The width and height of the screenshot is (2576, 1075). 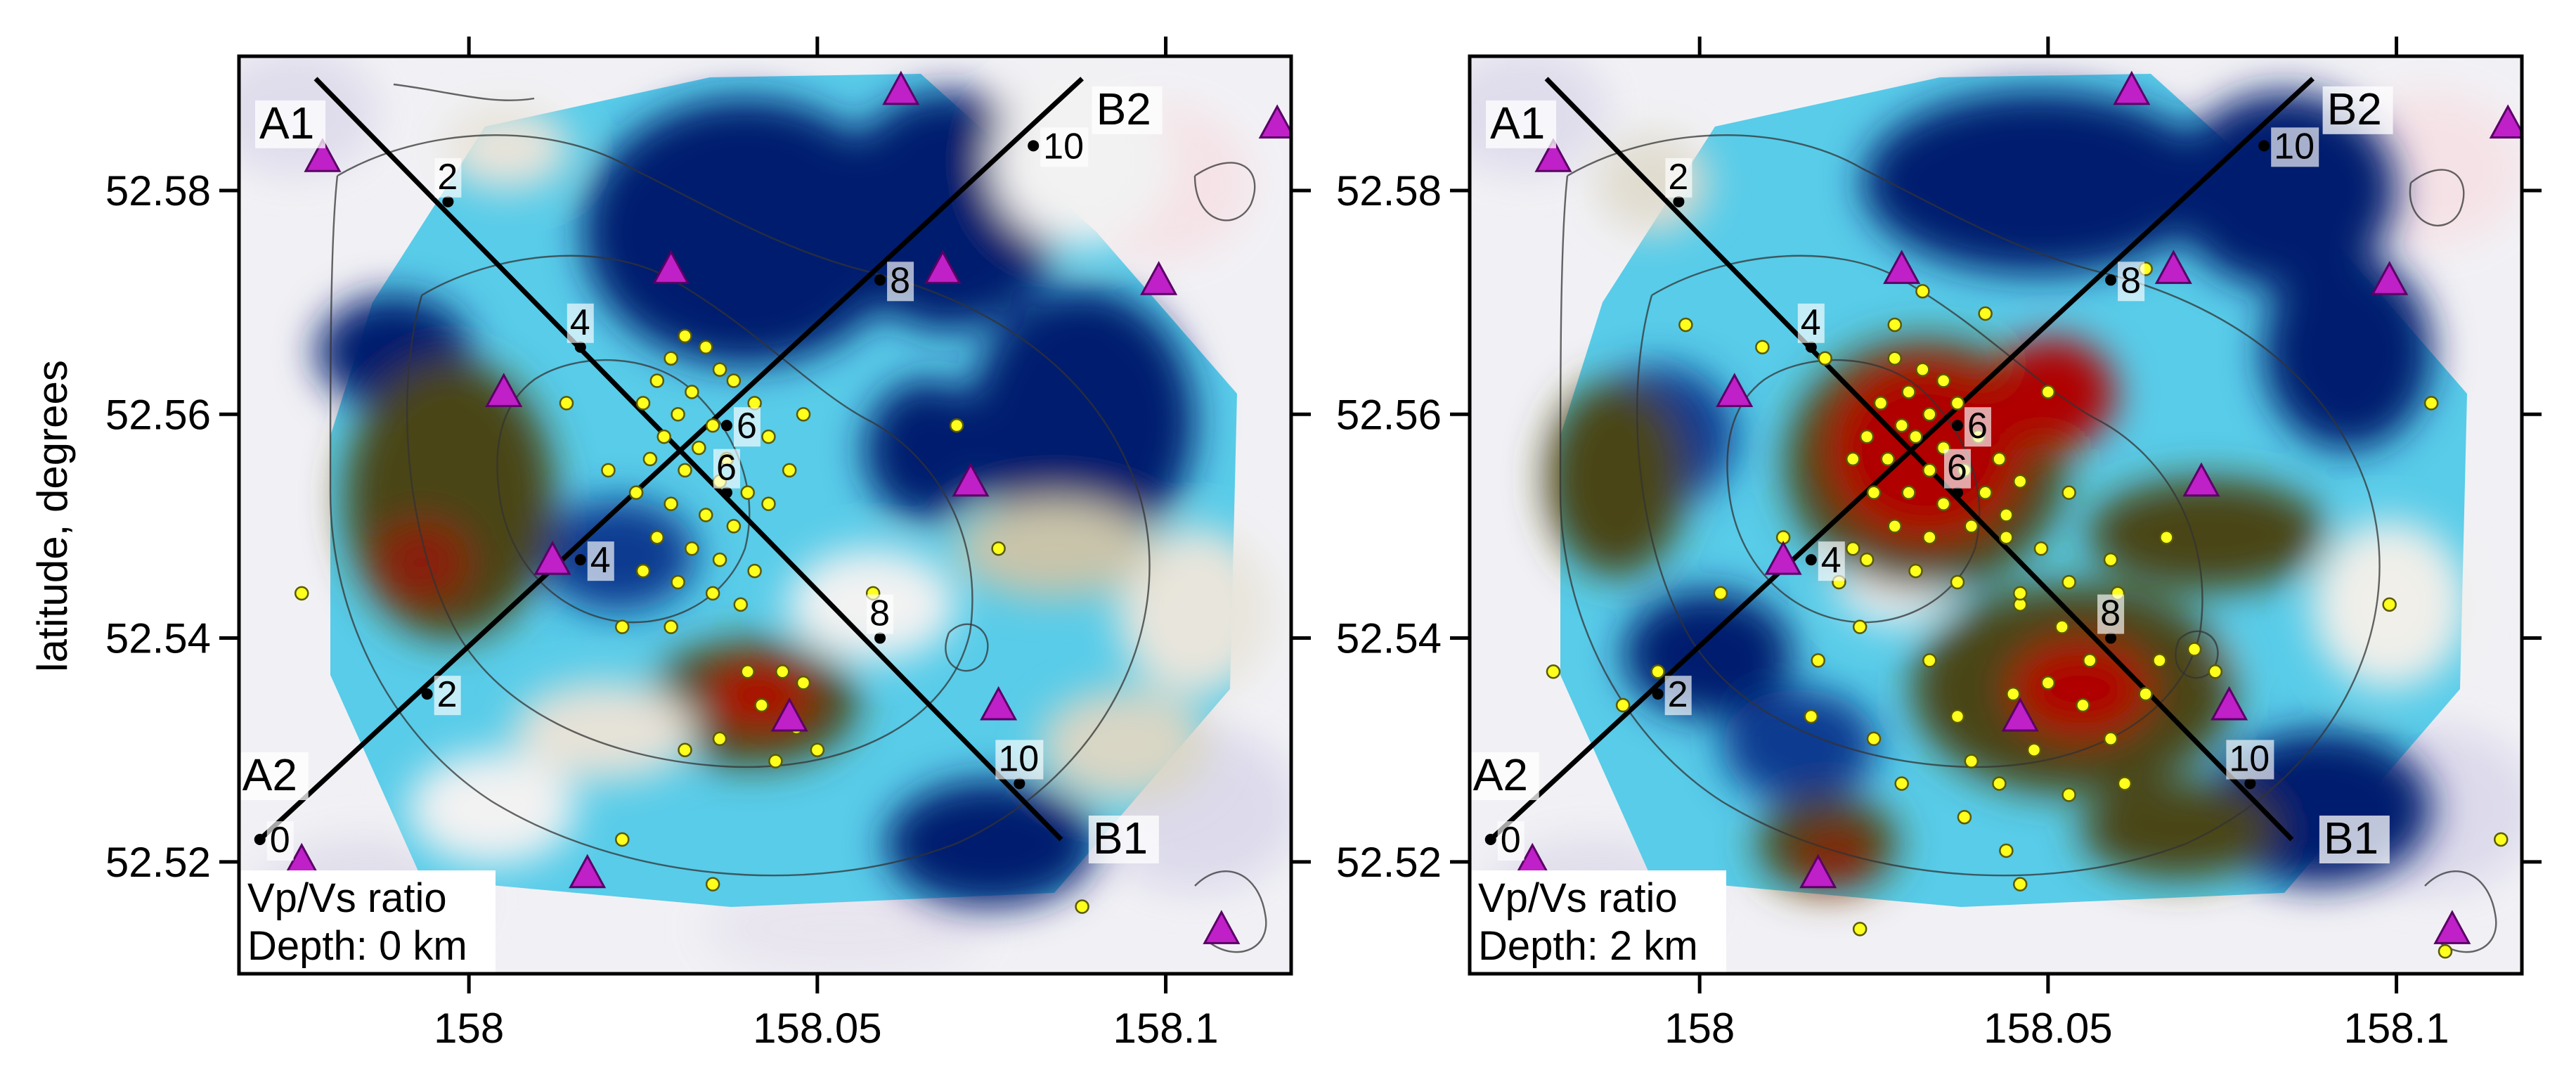 What do you see at coordinates (447, 177) in the screenshot?
I see `km-label: 2` at bounding box center [447, 177].